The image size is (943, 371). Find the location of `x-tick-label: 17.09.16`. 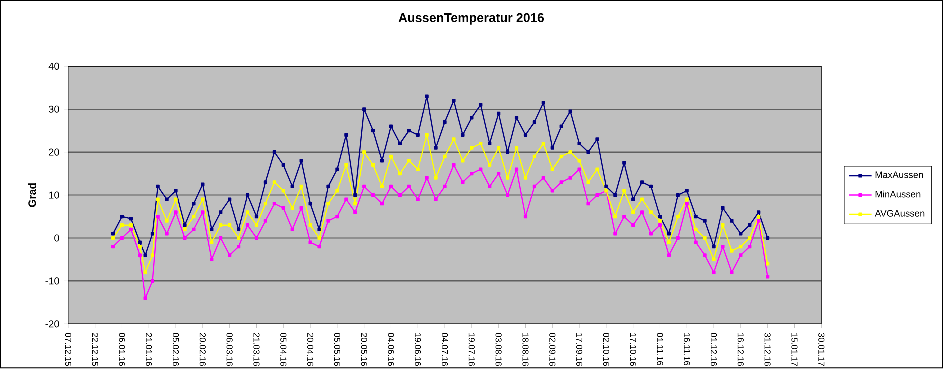

x-tick-label: 17.09.16 is located at coordinates (579, 350).